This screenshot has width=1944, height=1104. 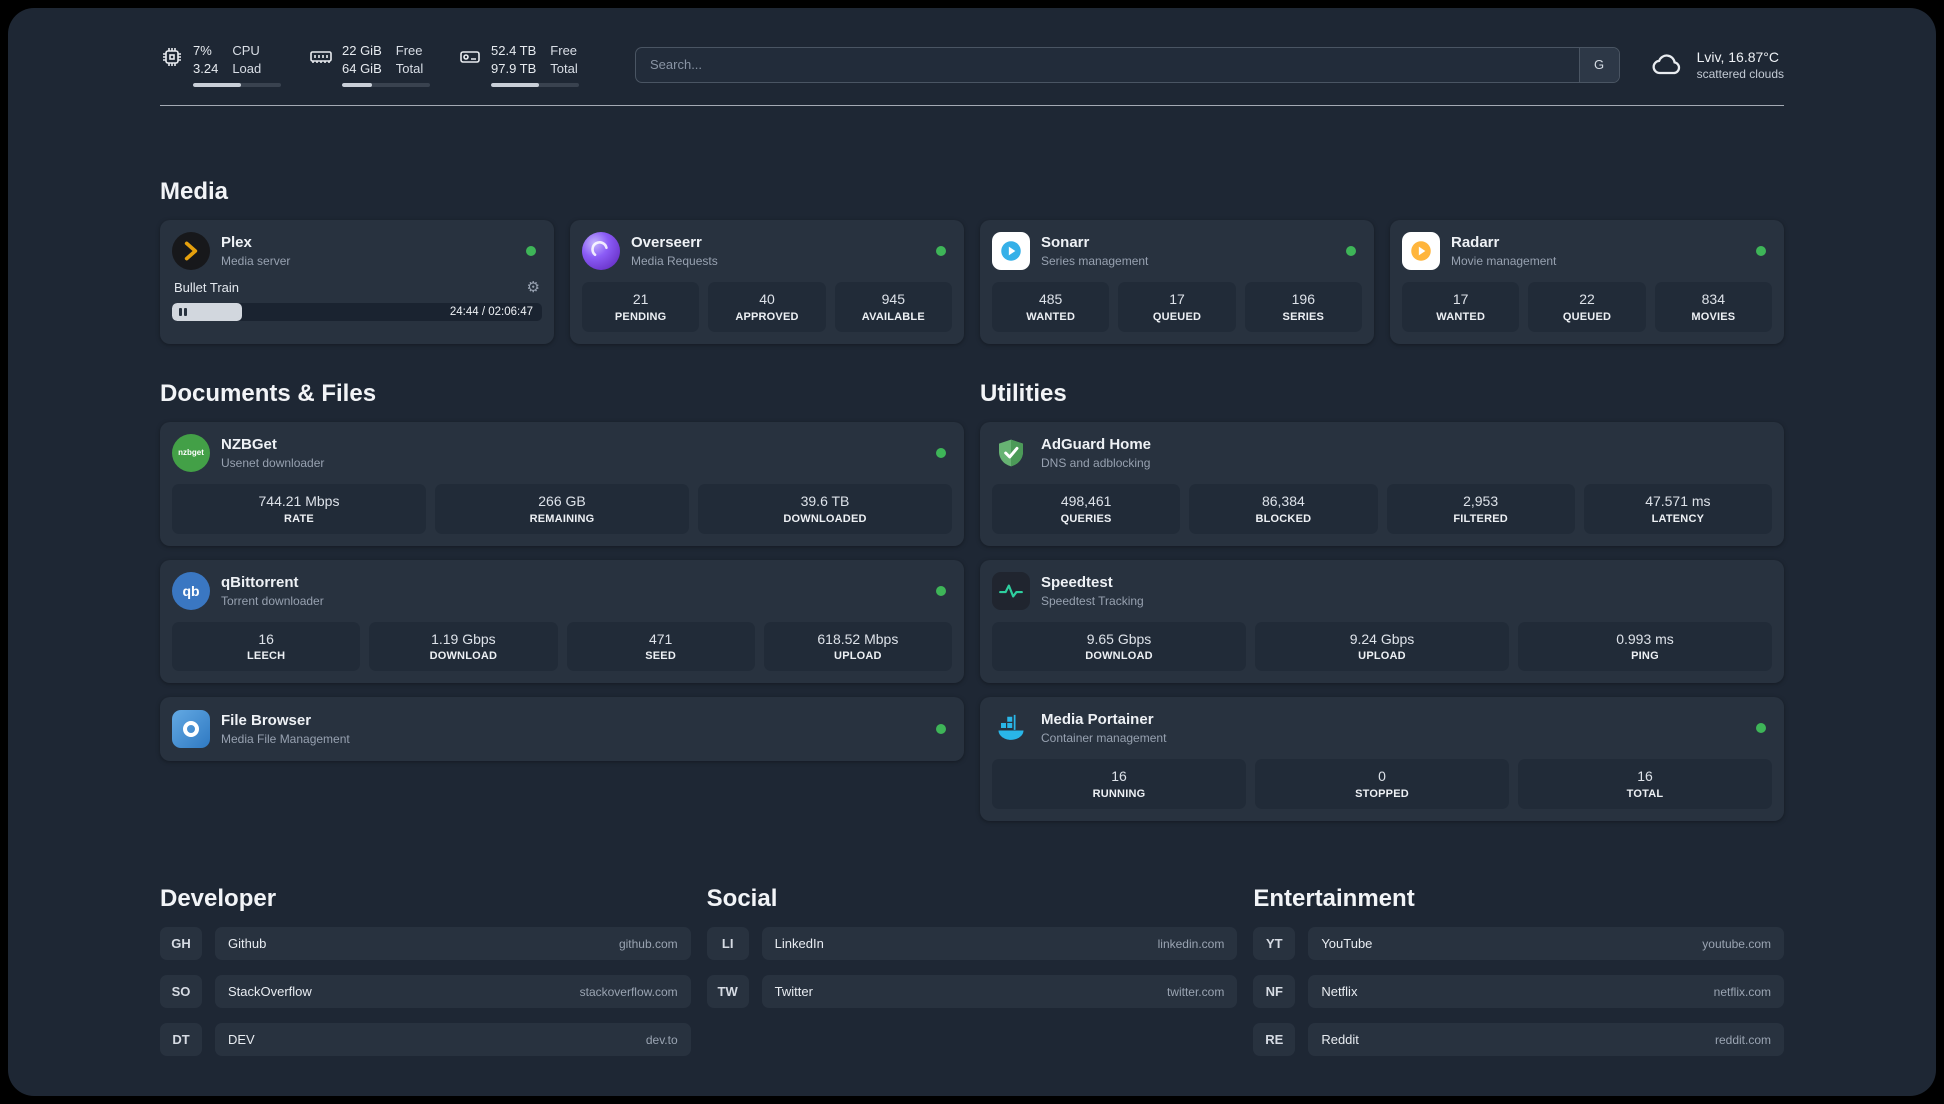 What do you see at coordinates (1382, 784) in the screenshot?
I see `stat-tile: 0 STOPPED` at bounding box center [1382, 784].